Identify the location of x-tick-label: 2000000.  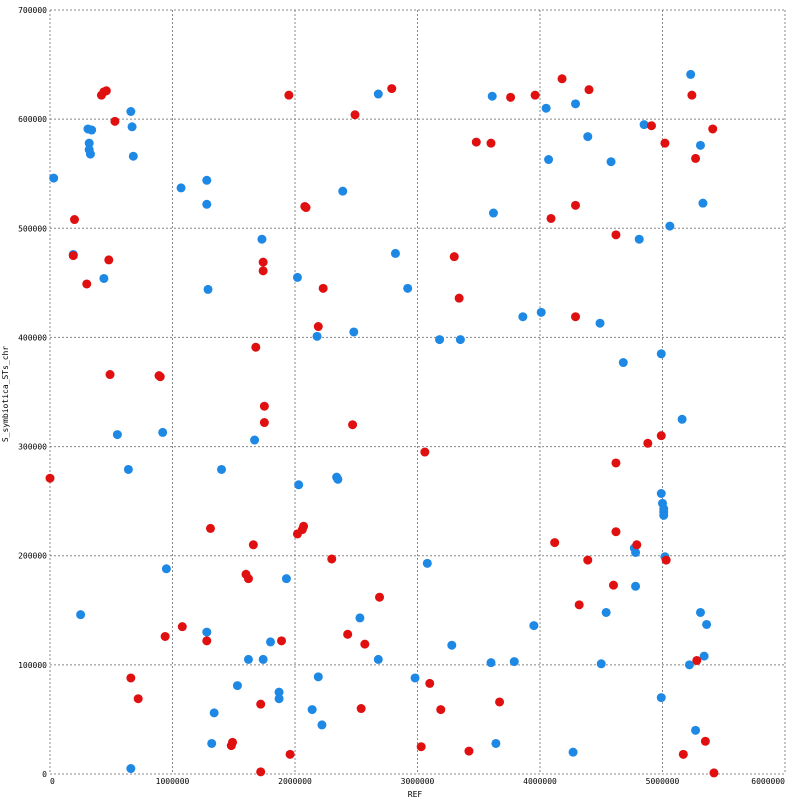
(295, 781).